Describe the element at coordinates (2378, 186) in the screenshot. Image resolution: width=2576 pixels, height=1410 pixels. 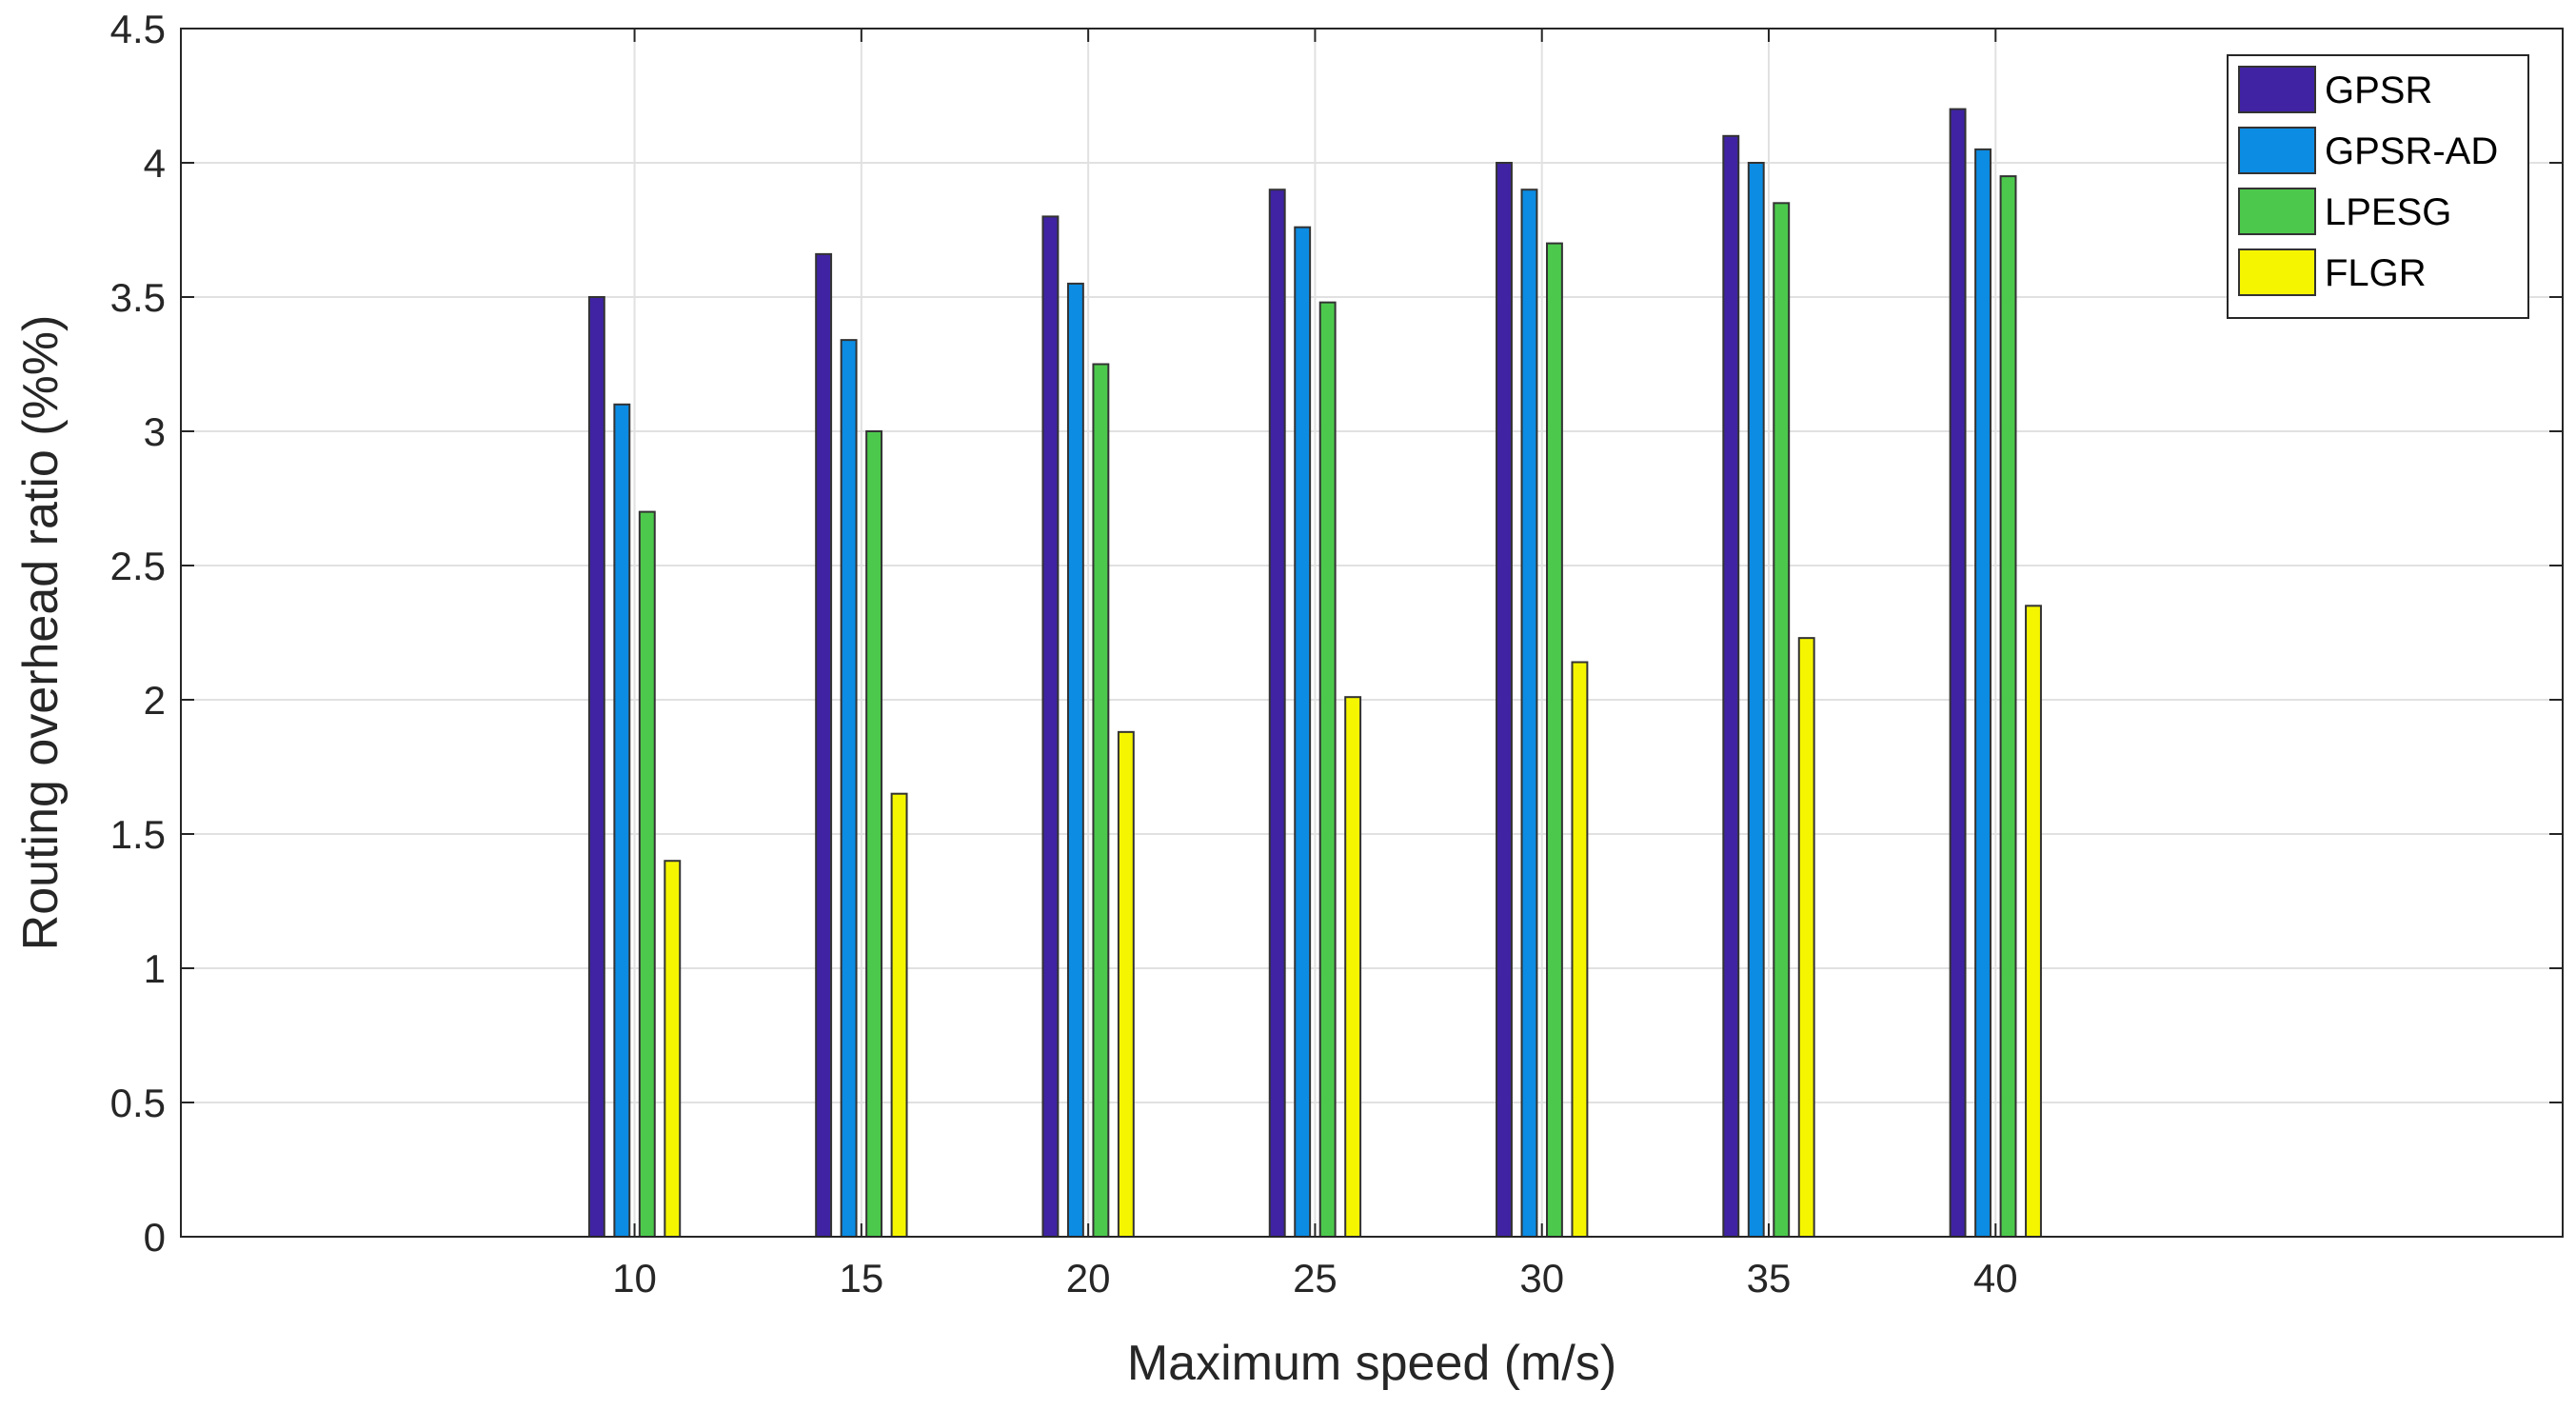
I see `legend: GPSR GPSR-AD LPESG FLGR` at that location.